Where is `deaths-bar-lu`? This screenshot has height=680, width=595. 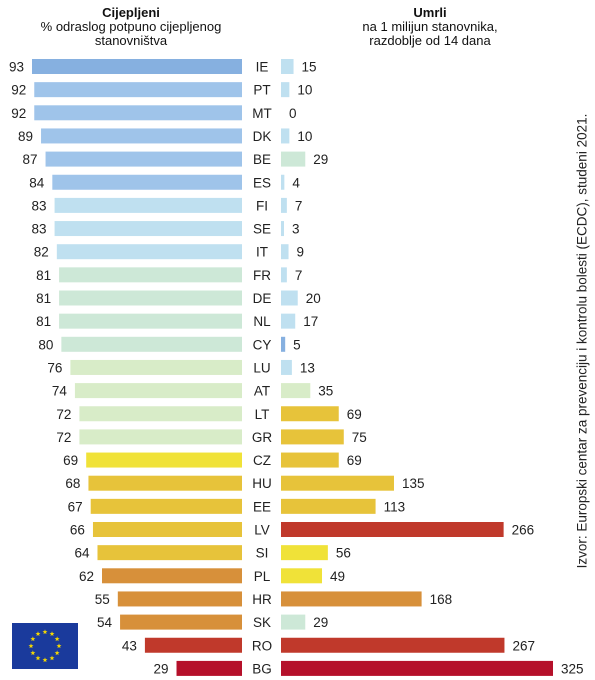
deaths-bar-lu is located at coordinates (286, 367).